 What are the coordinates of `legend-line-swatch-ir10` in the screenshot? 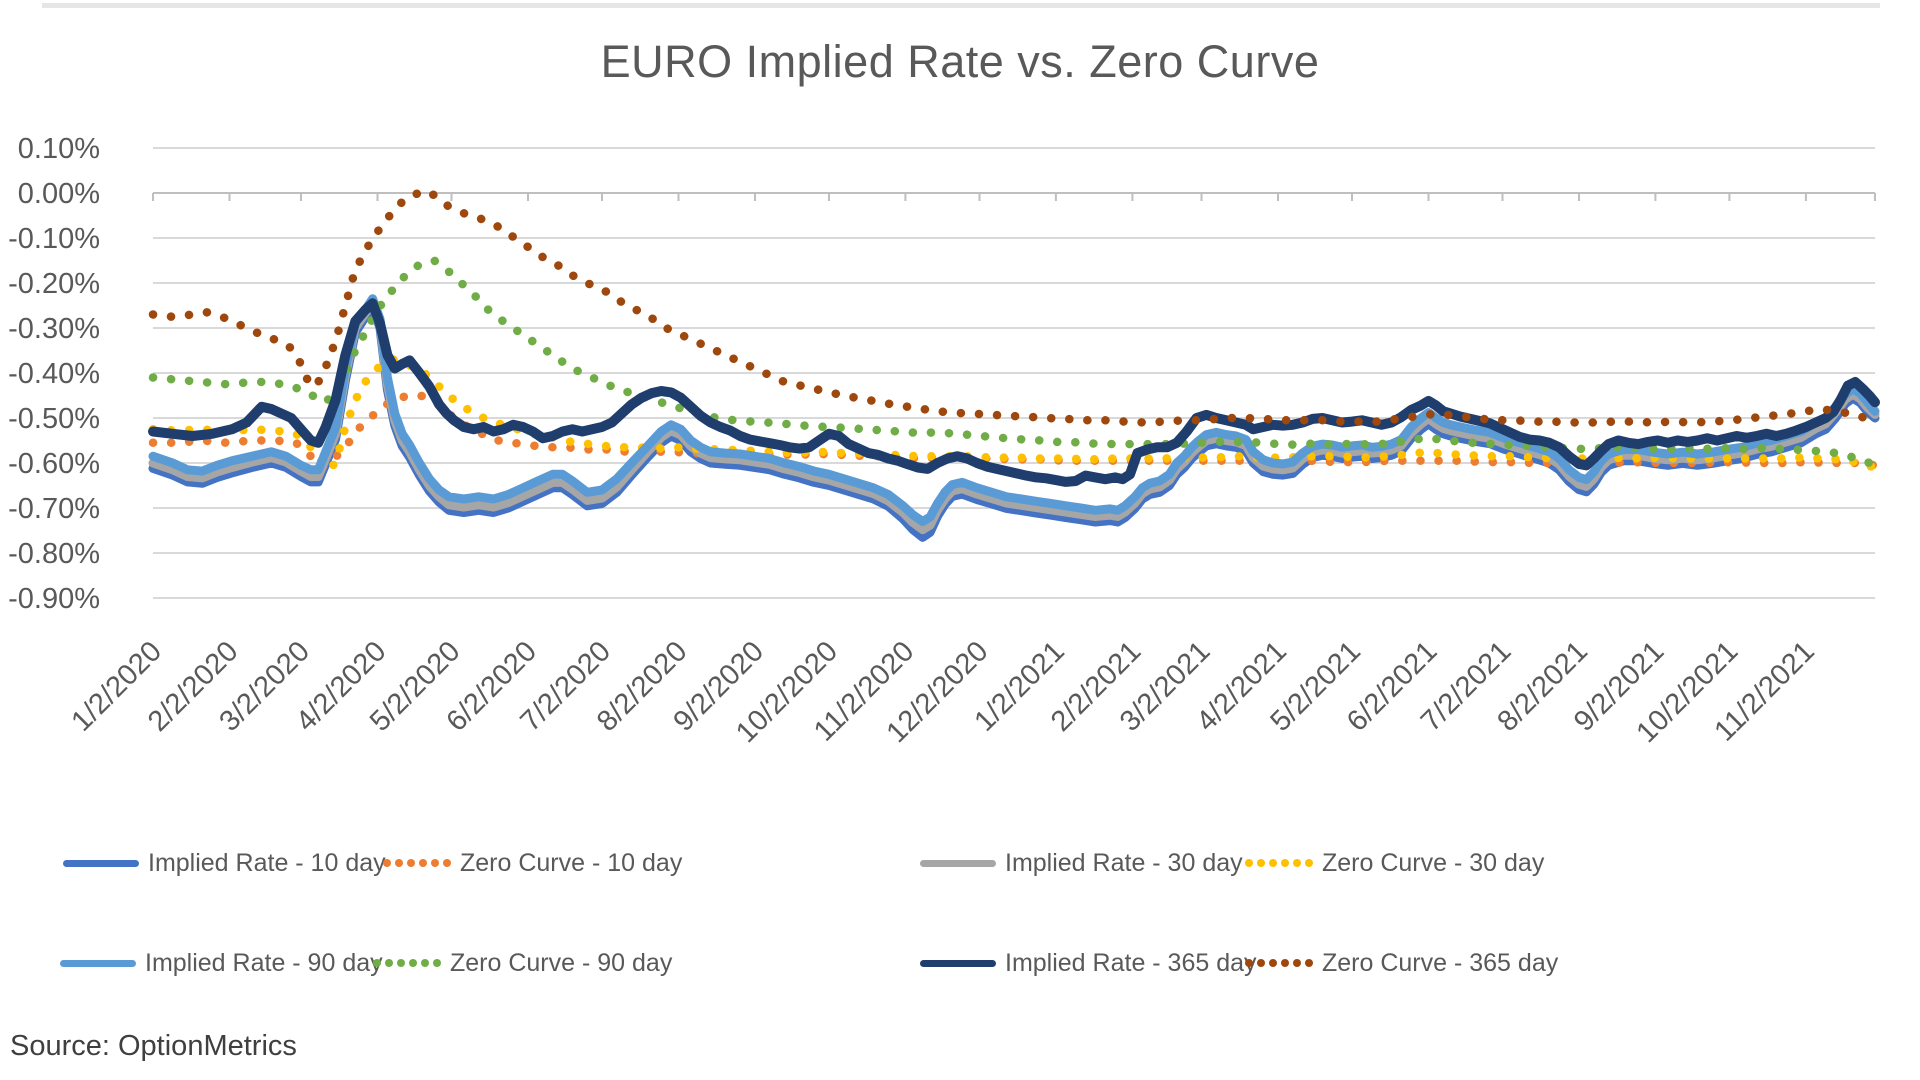 It's located at (101, 863).